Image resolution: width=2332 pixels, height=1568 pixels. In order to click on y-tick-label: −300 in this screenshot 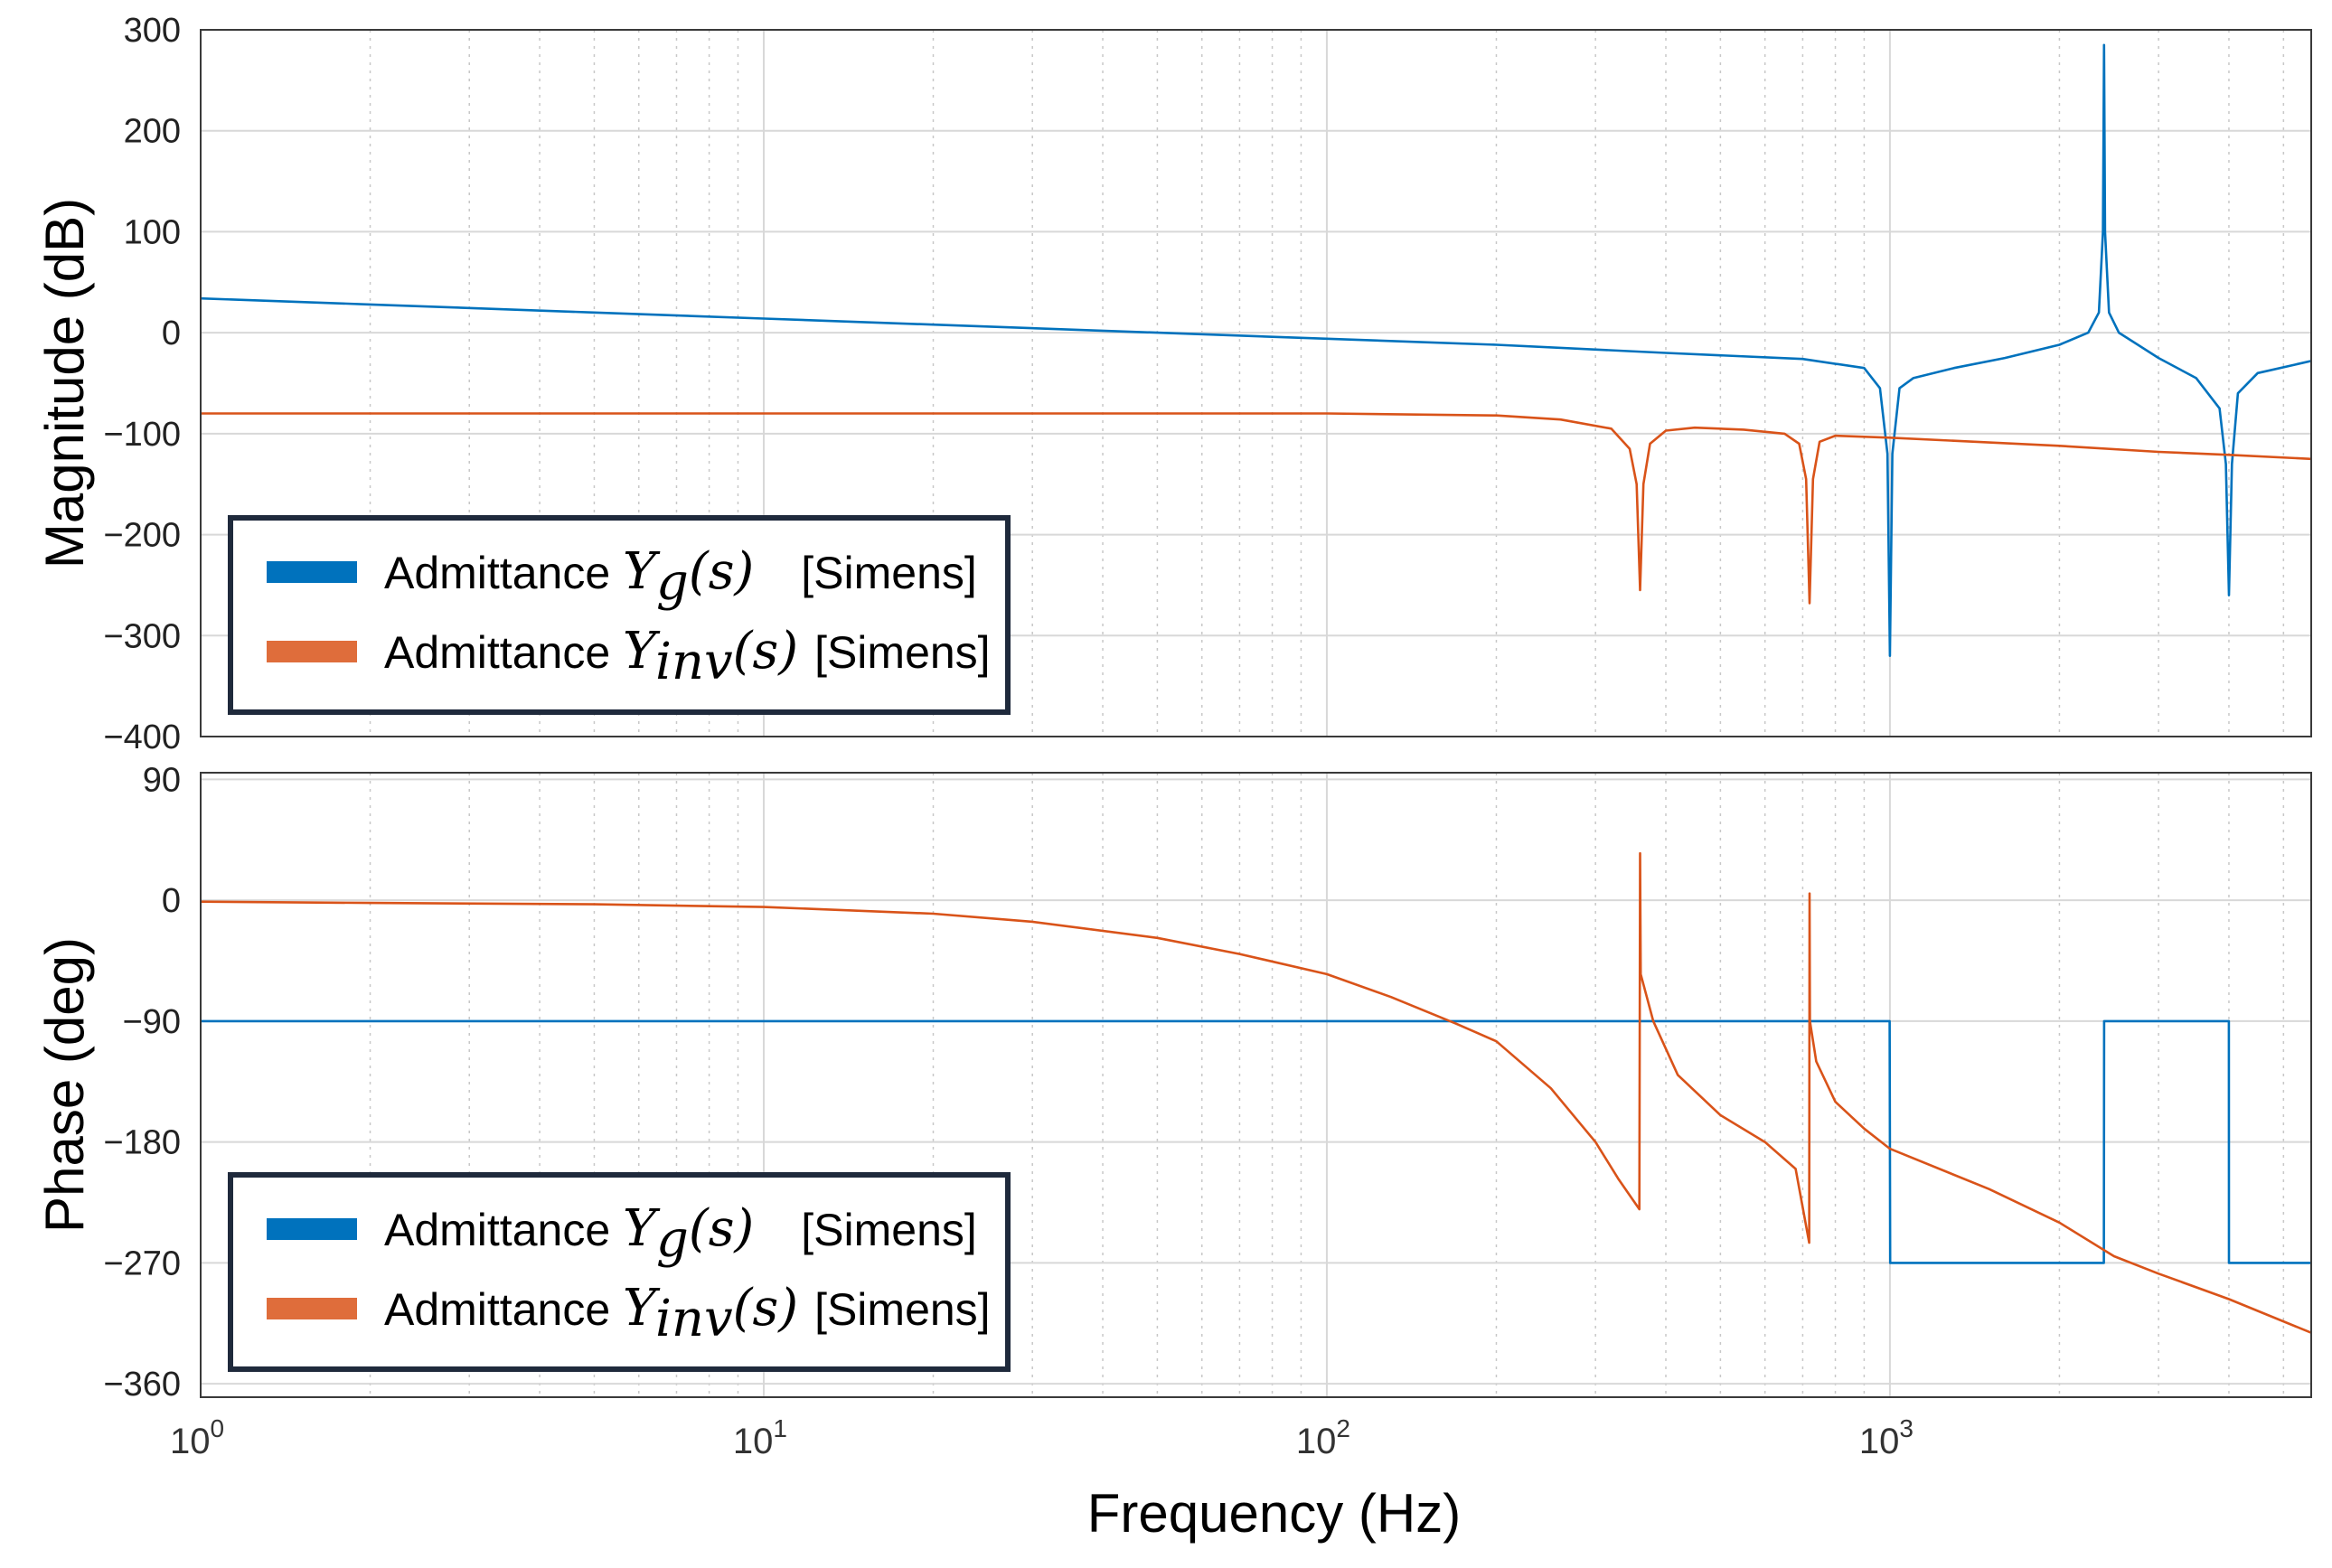, I will do `click(142, 636)`.